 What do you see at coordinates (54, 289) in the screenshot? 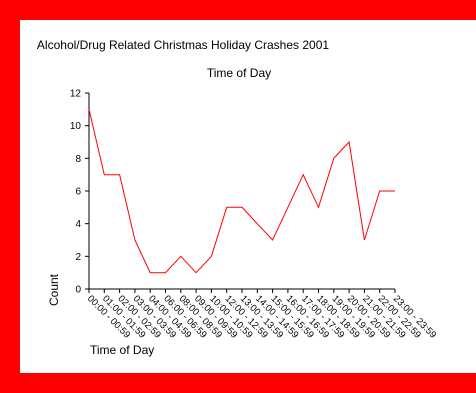
I see `y-axis-label: Count` at bounding box center [54, 289].